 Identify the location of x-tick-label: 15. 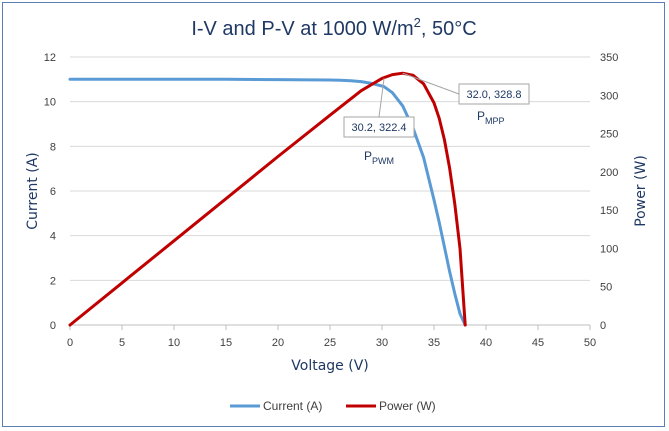
(226, 343).